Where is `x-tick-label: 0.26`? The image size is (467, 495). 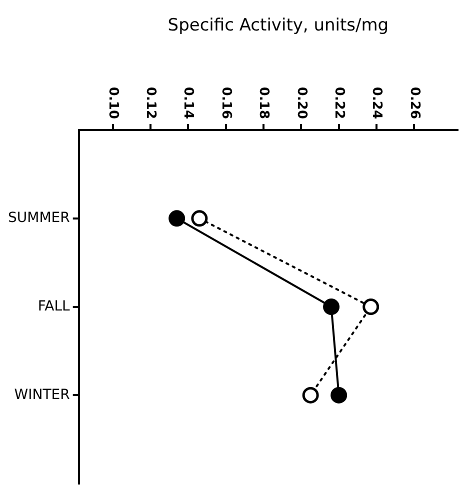 x-tick-label: 0.26 is located at coordinates (414, 102).